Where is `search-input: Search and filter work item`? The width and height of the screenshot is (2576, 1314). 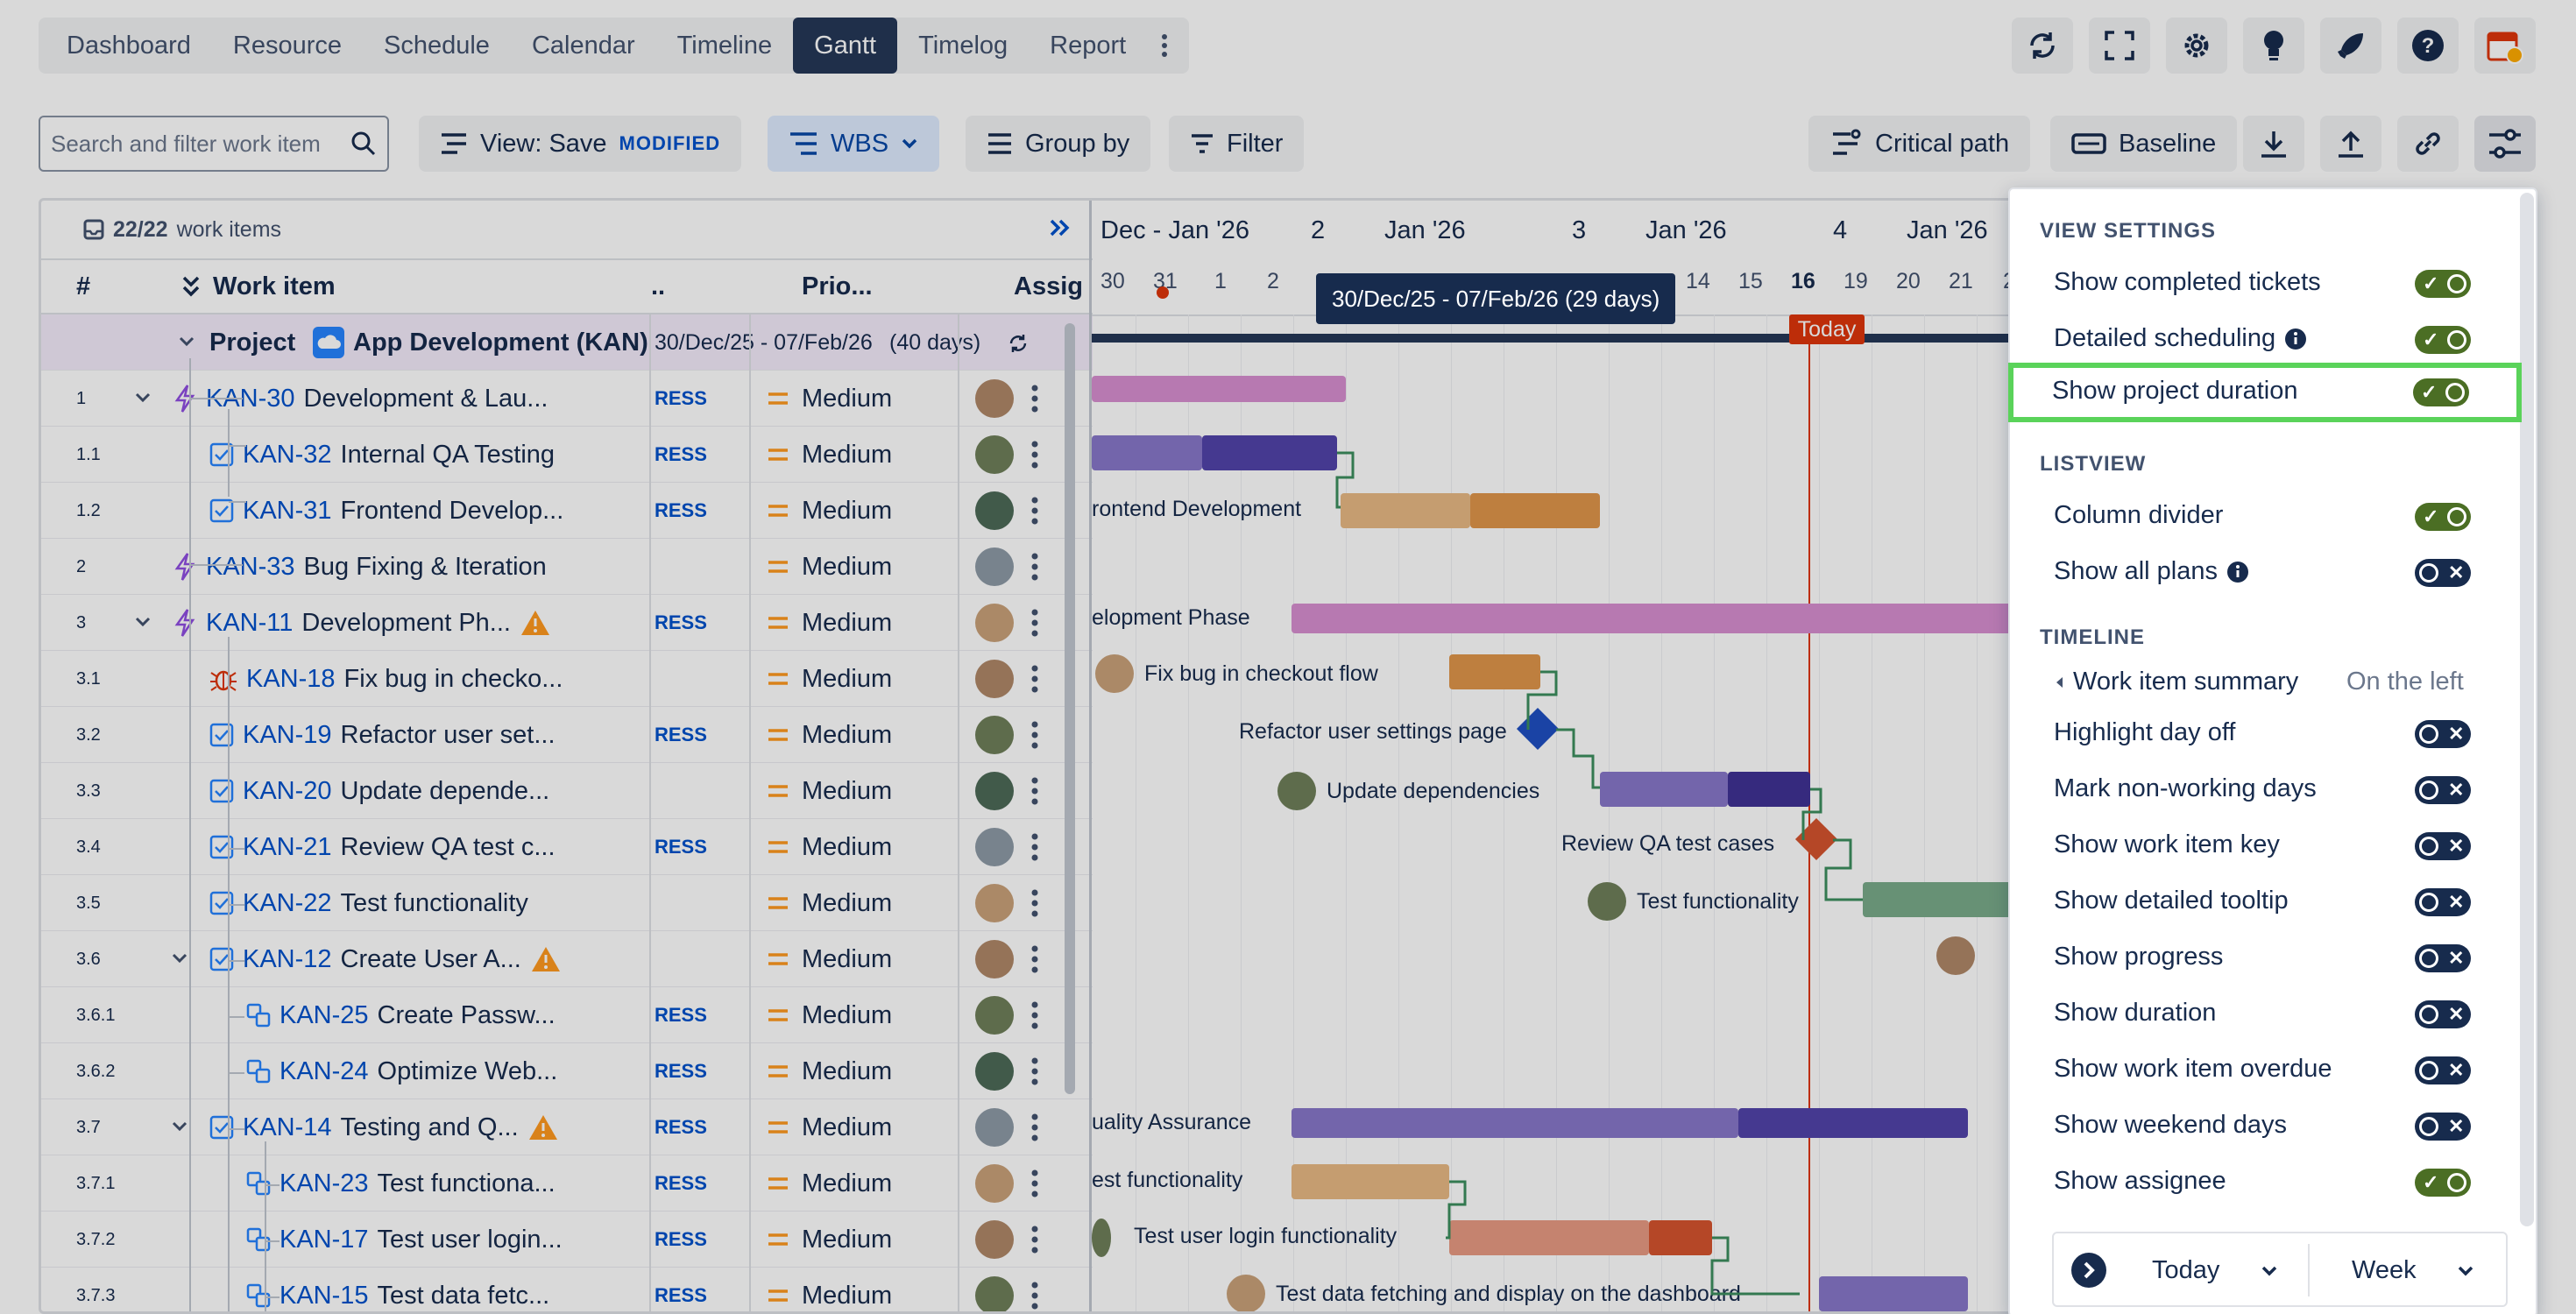
search-input: Search and filter work item is located at coordinates (214, 144).